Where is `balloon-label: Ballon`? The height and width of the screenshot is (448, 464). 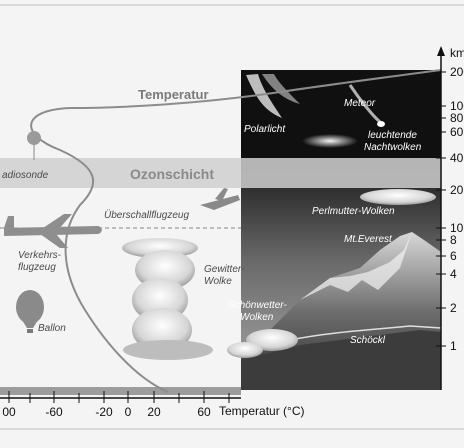
balloon-label: Ballon is located at coordinates (52, 328).